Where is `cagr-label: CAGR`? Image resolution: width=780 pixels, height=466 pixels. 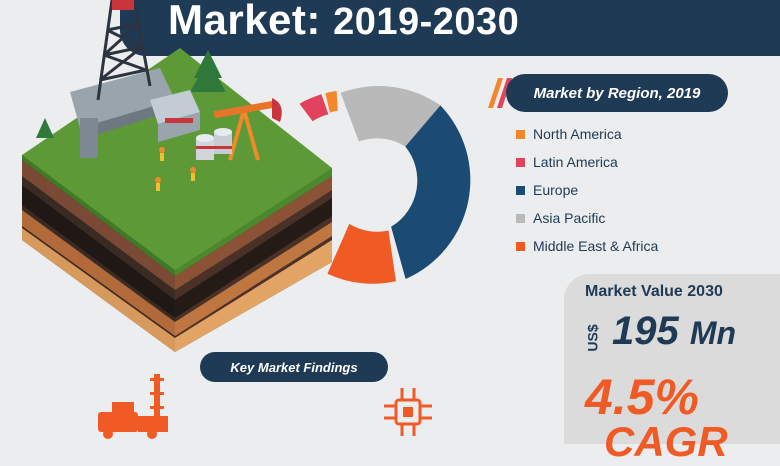 cagr-label: CAGR is located at coordinates (666, 441).